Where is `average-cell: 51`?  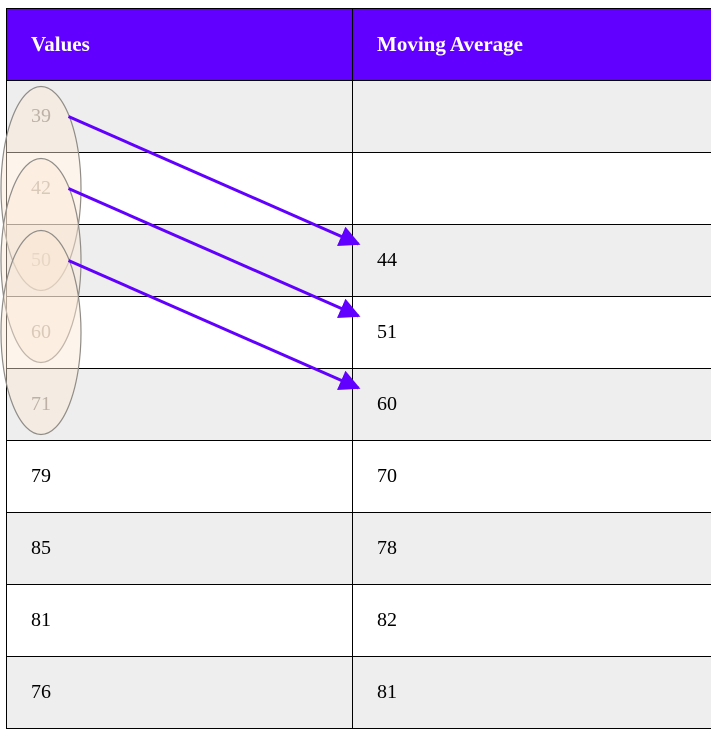 average-cell: 51 is located at coordinates (531, 332).